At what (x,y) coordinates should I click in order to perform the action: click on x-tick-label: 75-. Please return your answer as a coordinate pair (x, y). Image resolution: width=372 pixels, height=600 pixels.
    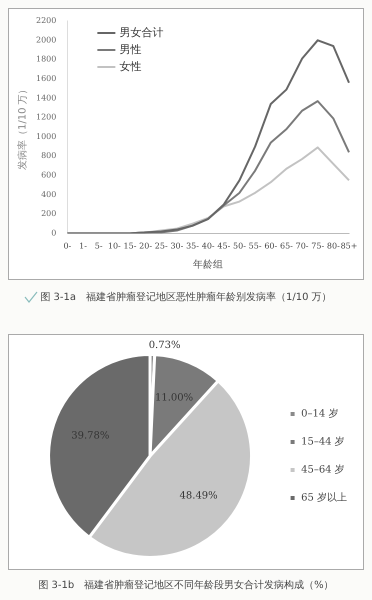
    Looking at the image, I should click on (317, 245).